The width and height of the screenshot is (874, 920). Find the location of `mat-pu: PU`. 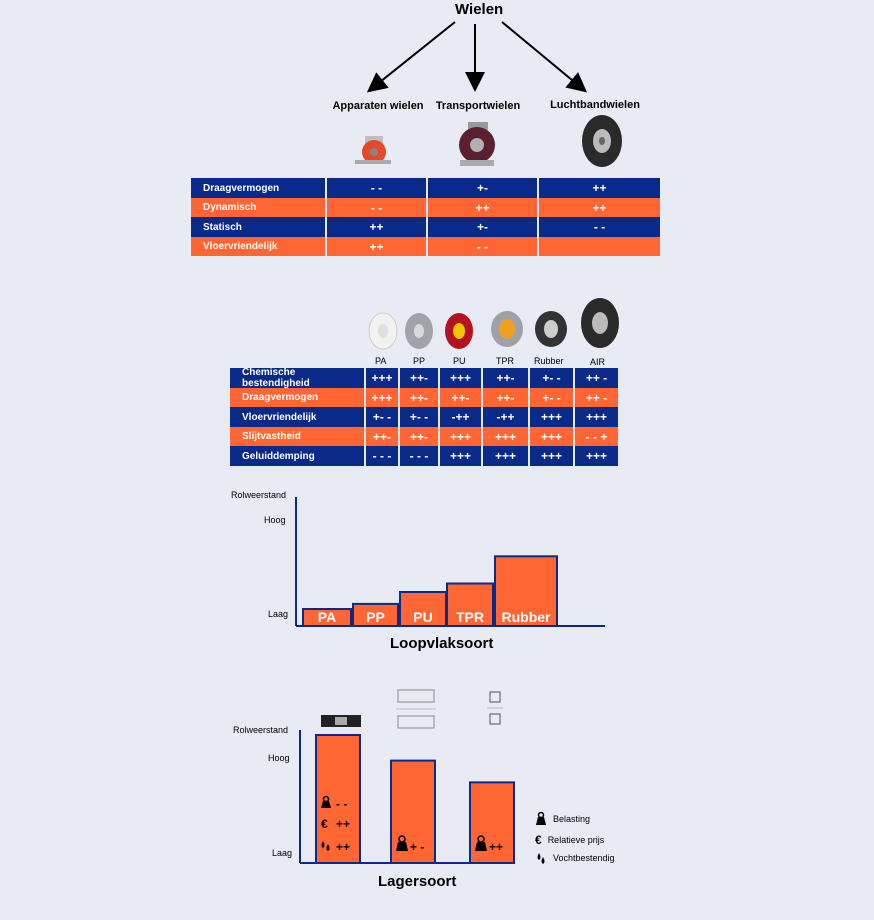

mat-pu: PU is located at coordinates (459, 361).